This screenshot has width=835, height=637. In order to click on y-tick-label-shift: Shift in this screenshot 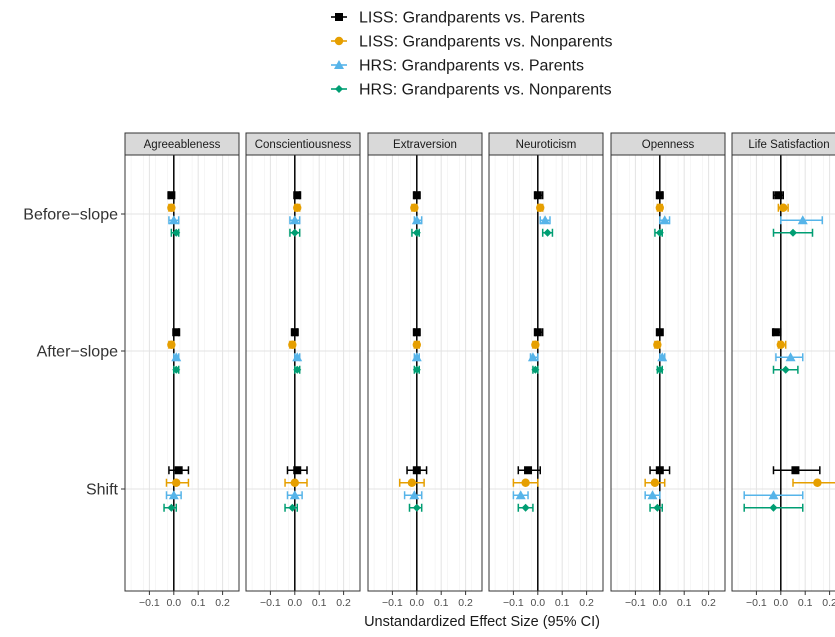, I will do `click(102, 490)`.